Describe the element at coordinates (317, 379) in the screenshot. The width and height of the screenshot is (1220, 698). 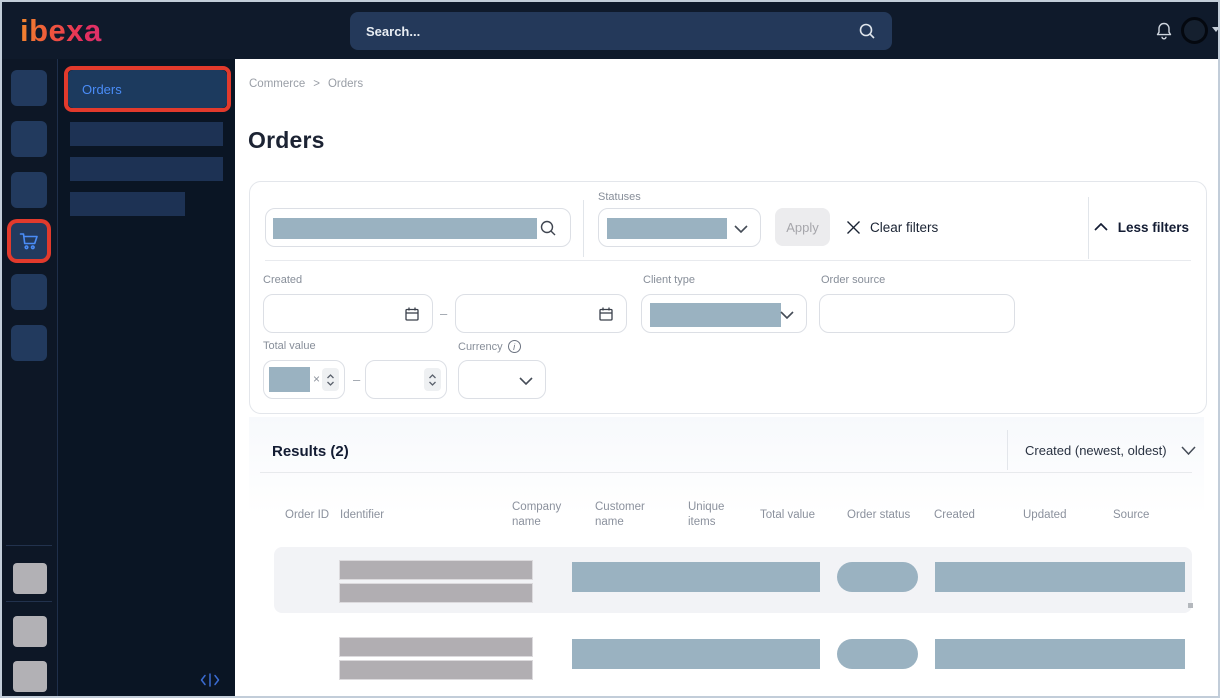
I see `clear-value-icon: ×` at that location.